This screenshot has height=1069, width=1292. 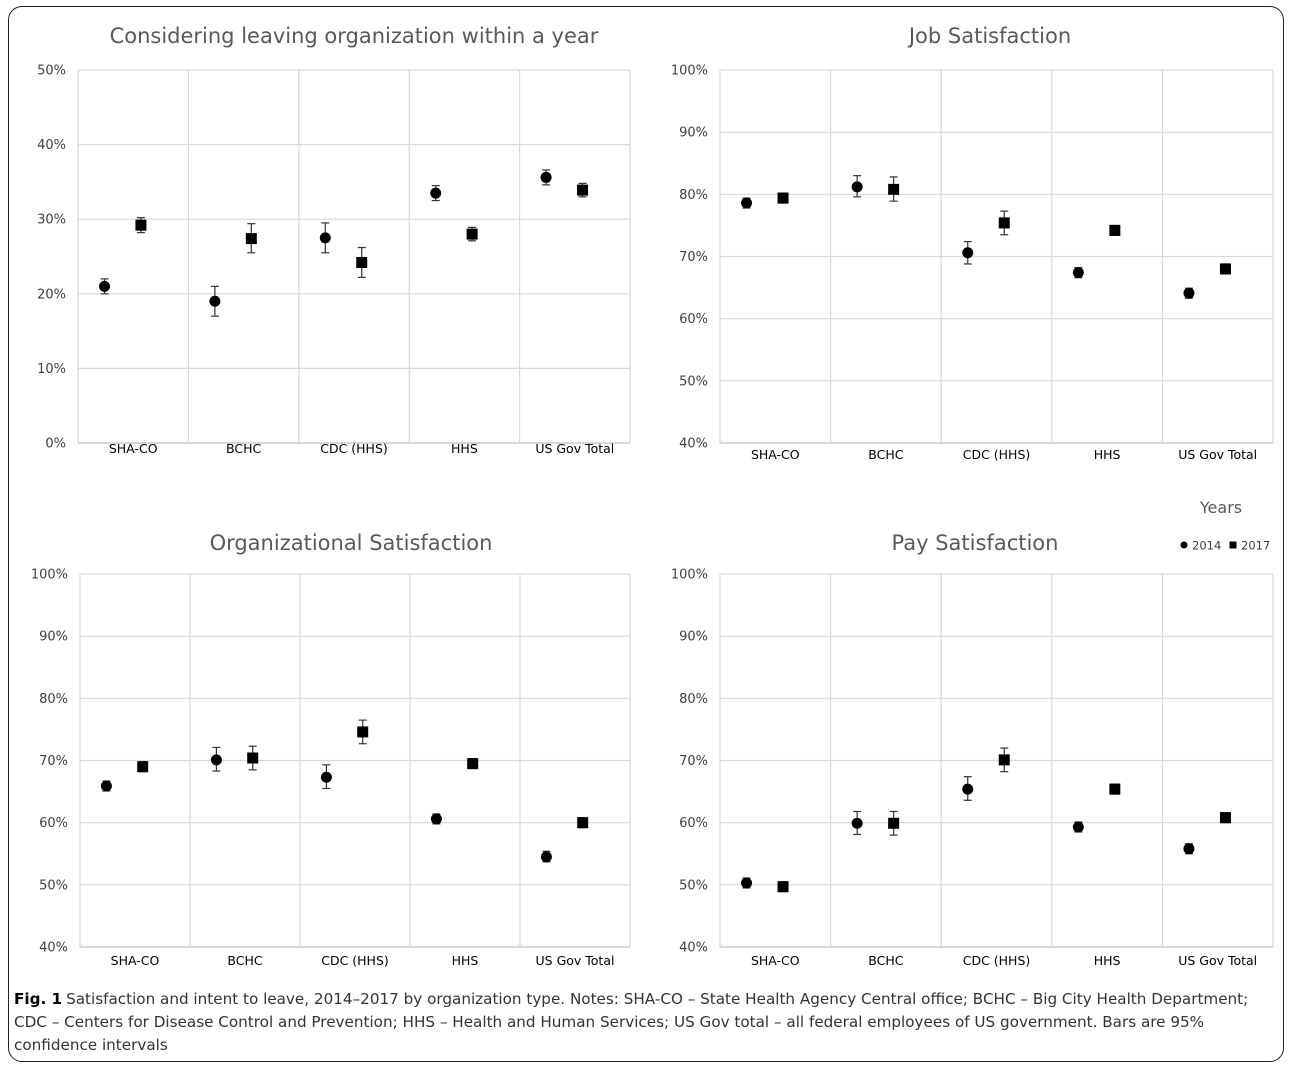 What do you see at coordinates (351, 543) in the screenshot?
I see `chart-title: Organizational Satisfaction` at bounding box center [351, 543].